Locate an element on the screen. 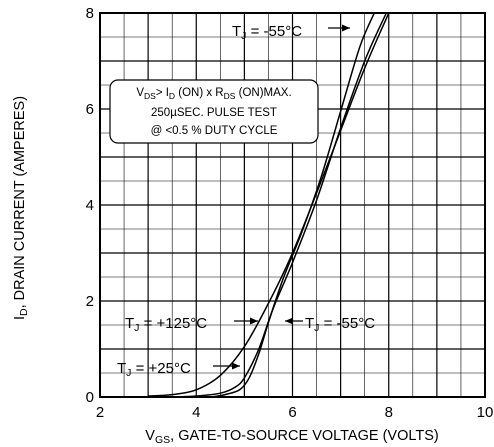 This screenshot has width=494, height=447. y-tick-label: 0 is located at coordinates (90, 397).